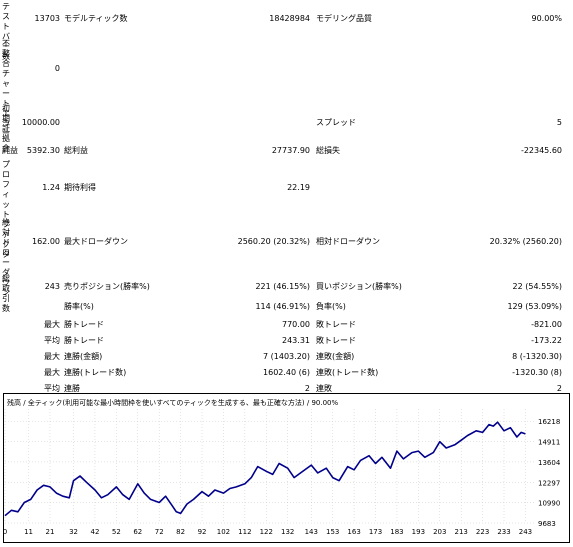 The width and height of the screenshot is (573, 547). Describe the element at coordinates (80, 187) in the screenshot. I see `expected-payoff-label: 期待利得` at that location.